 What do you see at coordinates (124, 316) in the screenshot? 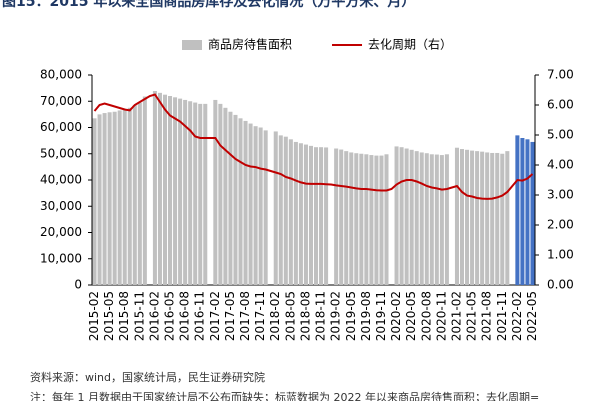
I see `x-tick-label: 2015-08` at bounding box center [124, 316].